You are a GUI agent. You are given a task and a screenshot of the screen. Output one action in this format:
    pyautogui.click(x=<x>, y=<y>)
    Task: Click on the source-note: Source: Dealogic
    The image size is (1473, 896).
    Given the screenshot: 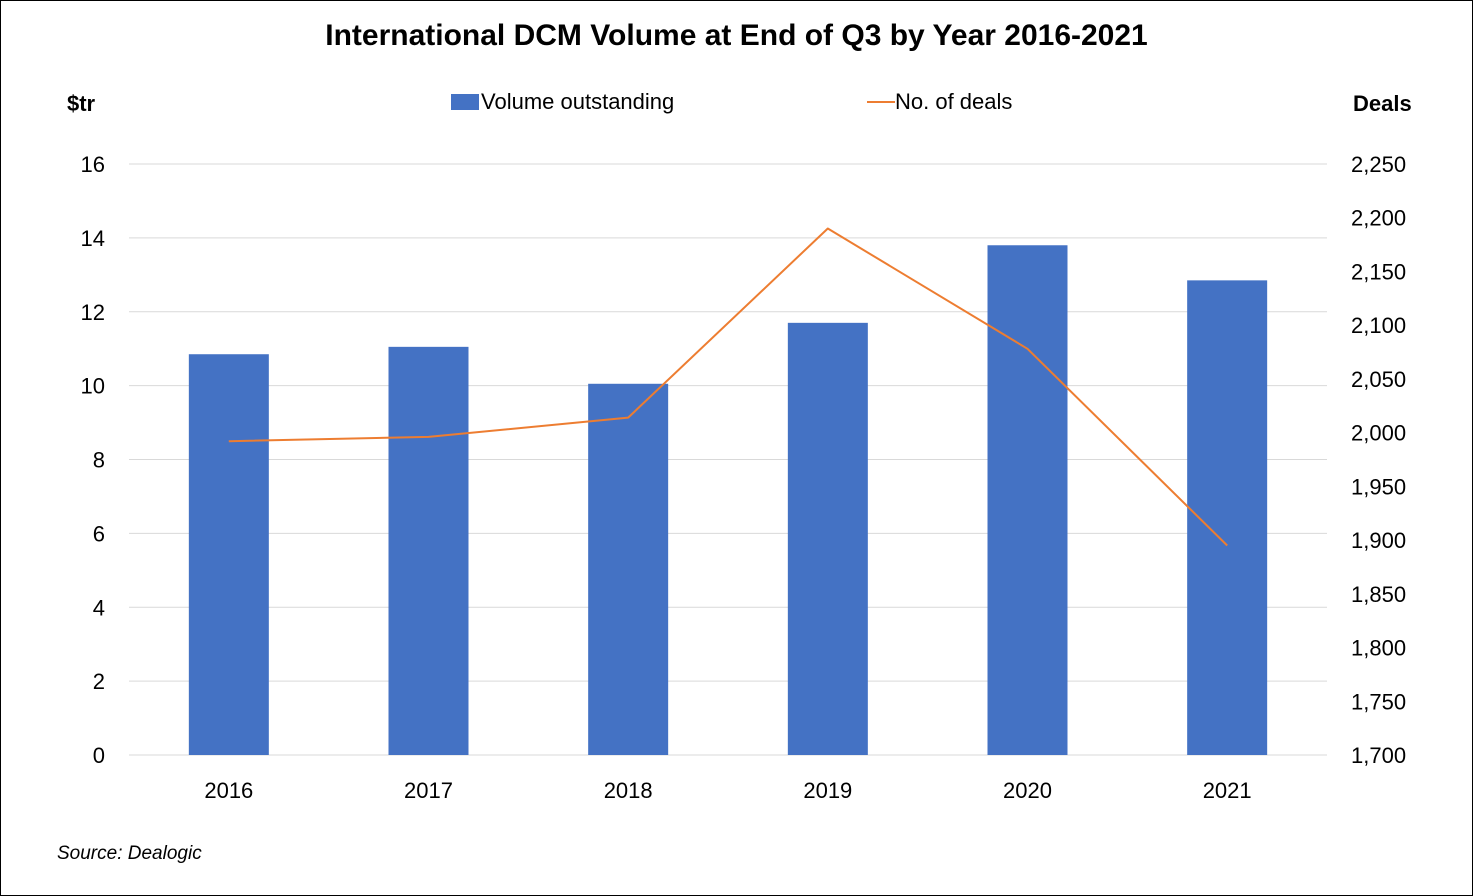 What is the action you would take?
    pyautogui.click(x=129, y=853)
    